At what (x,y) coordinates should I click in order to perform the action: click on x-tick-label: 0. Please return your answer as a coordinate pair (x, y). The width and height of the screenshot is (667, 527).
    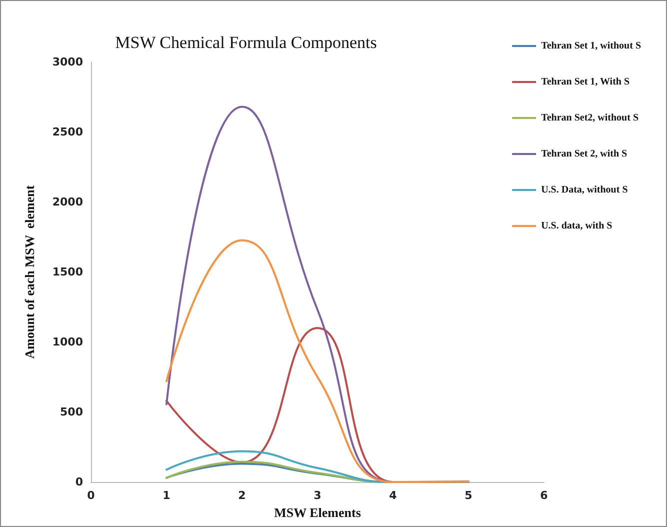
    Looking at the image, I should click on (91, 495).